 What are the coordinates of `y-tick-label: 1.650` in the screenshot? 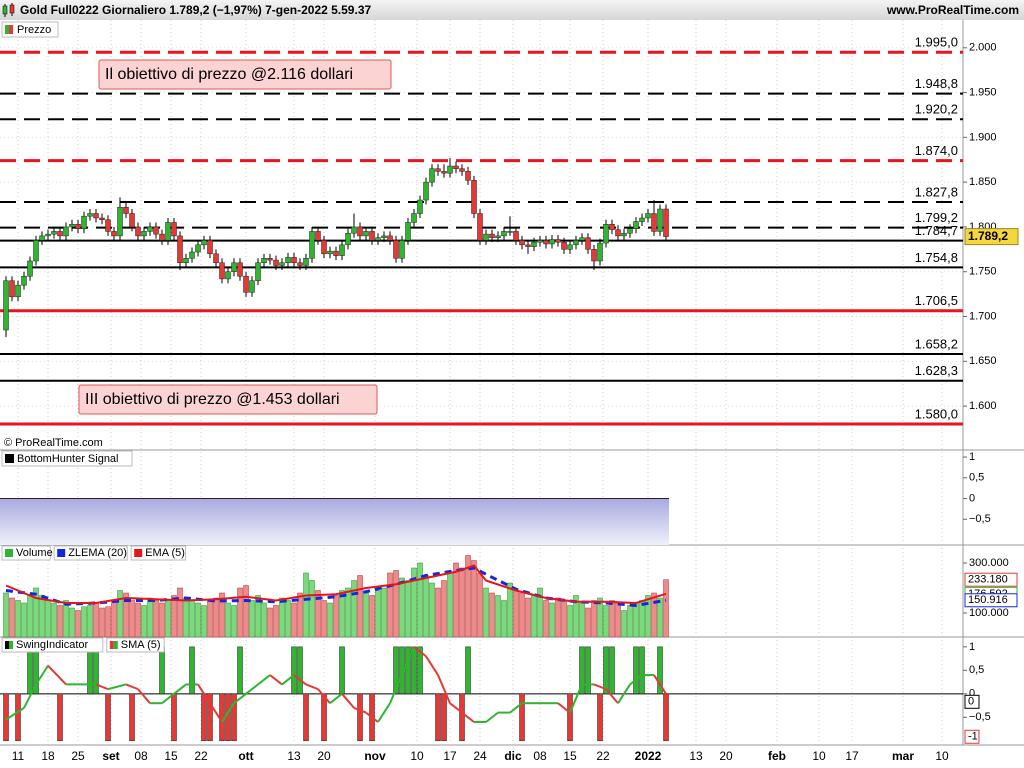 It's located at (983, 361).